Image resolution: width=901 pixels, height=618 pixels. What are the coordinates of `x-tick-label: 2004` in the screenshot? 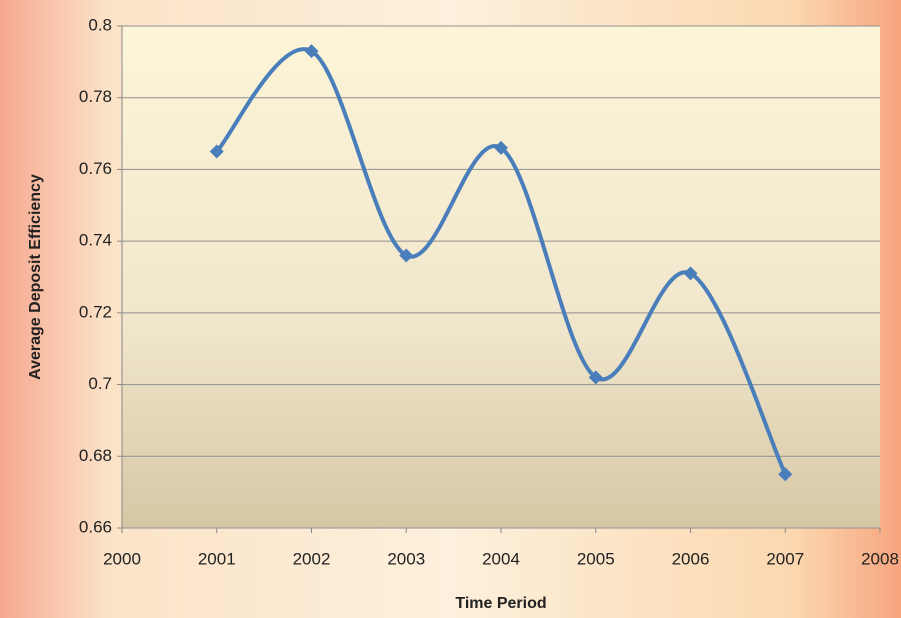 It's located at (501, 558).